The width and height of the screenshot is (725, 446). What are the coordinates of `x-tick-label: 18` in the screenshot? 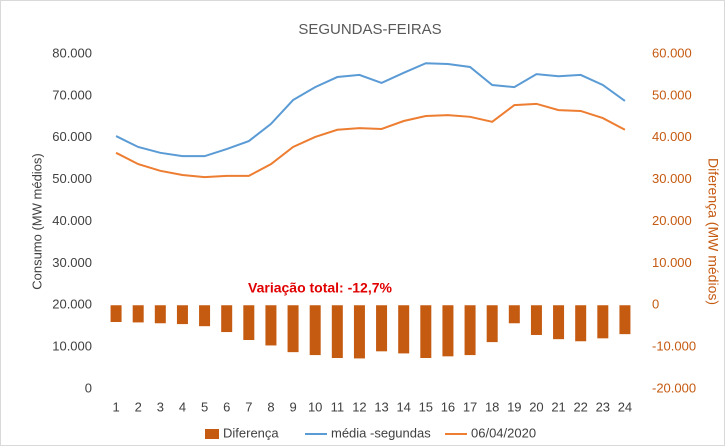 It's located at (492, 406).